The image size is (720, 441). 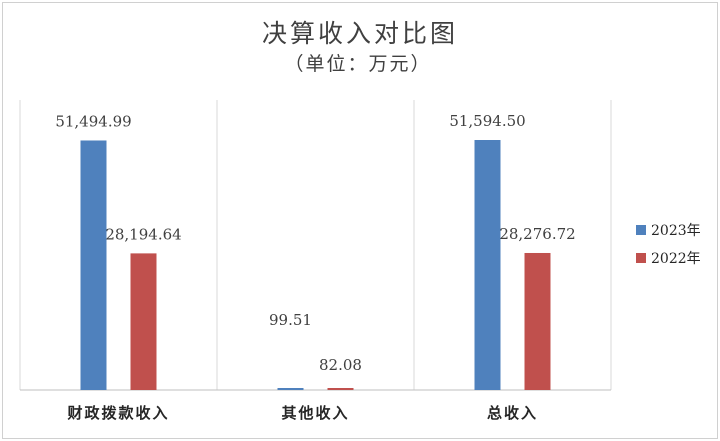 What do you see at coordinates (118, 413) in the screenshot?
I see `category-label: 财政拨款收入` at bounding box center [118, 413].